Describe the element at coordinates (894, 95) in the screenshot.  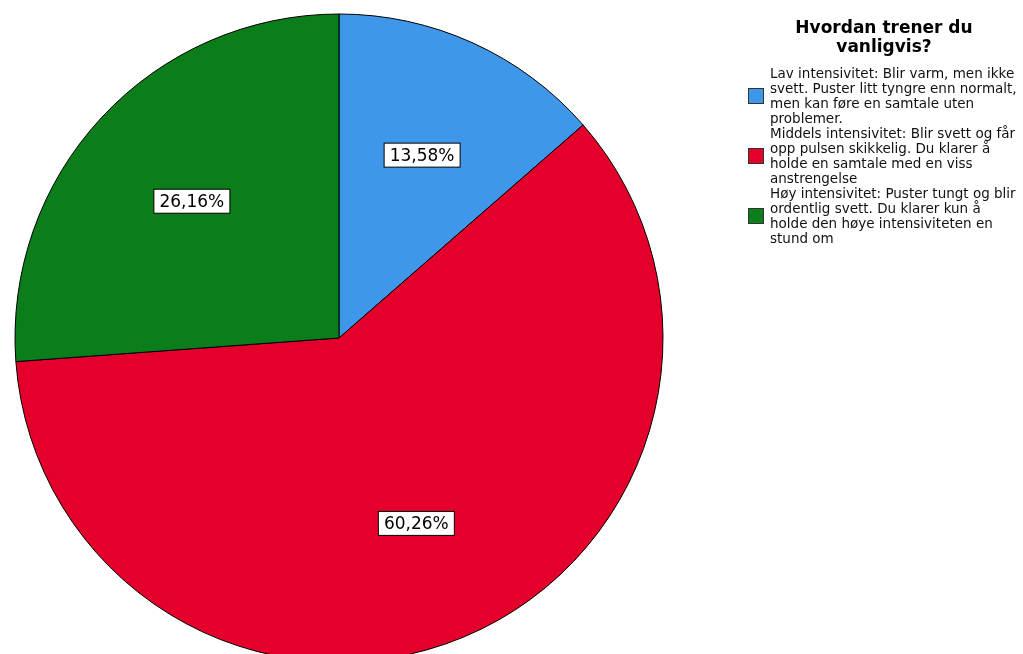
I see `legend-label: Lav intensivitet: Blir varm, men ikke svett. Puster litt tyngre enn normalt, men kan føre en samtale uten problemer.` at that location.